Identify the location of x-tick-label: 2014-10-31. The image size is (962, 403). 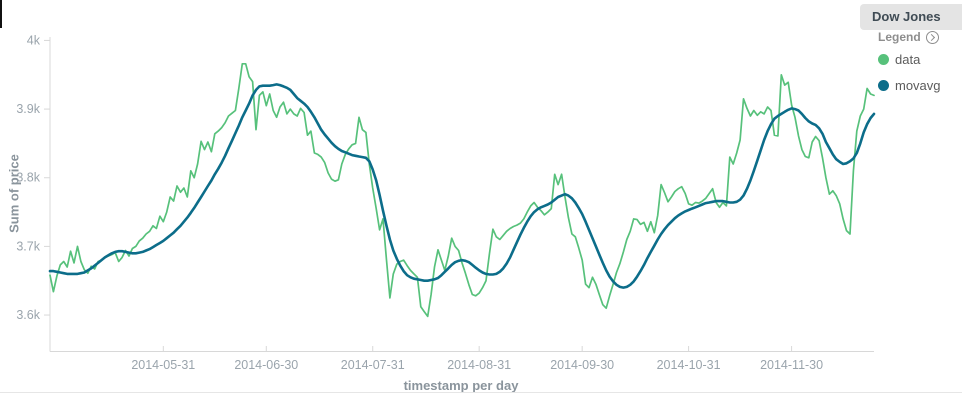
(689, 365).